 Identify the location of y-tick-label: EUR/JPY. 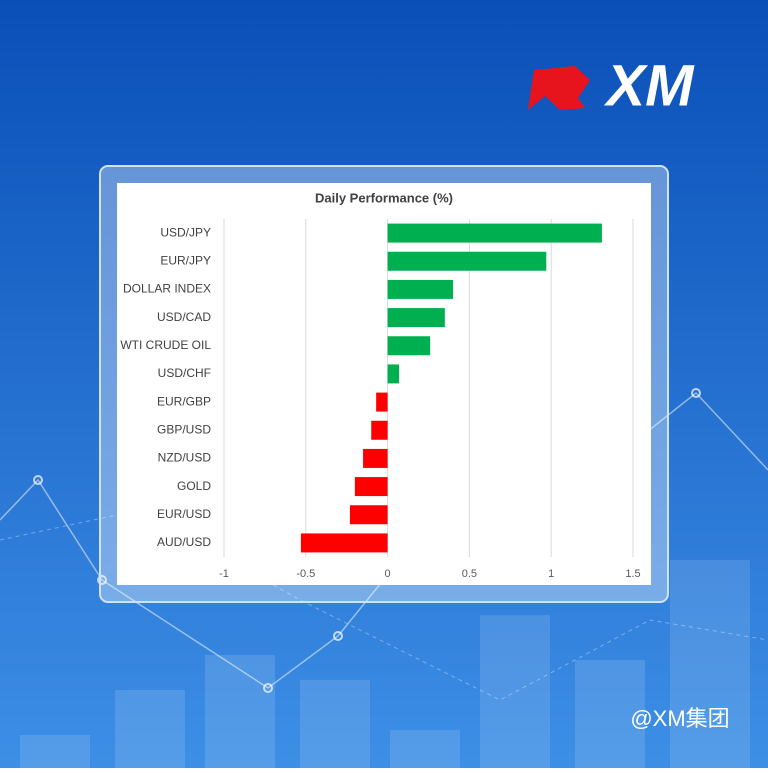
(185, 260).